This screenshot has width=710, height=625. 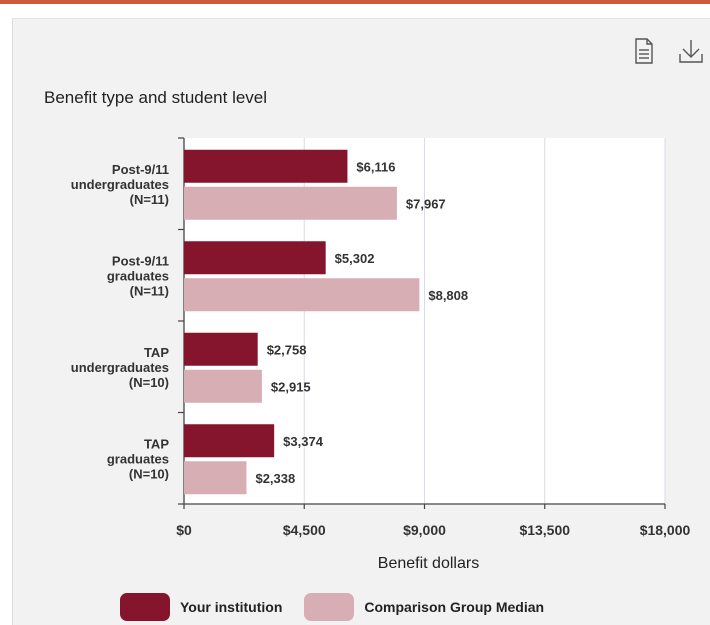 I want to click on data-label: $2,915, so click(x=291, y=386).